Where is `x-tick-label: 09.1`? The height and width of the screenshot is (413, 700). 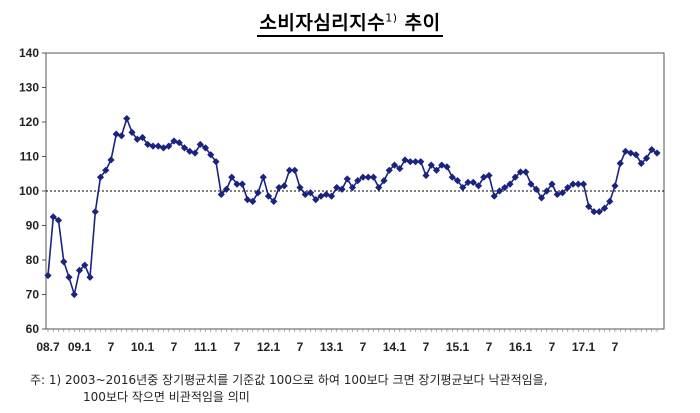
x-tick-label: 09.1 is located at coordinates (80, 347).